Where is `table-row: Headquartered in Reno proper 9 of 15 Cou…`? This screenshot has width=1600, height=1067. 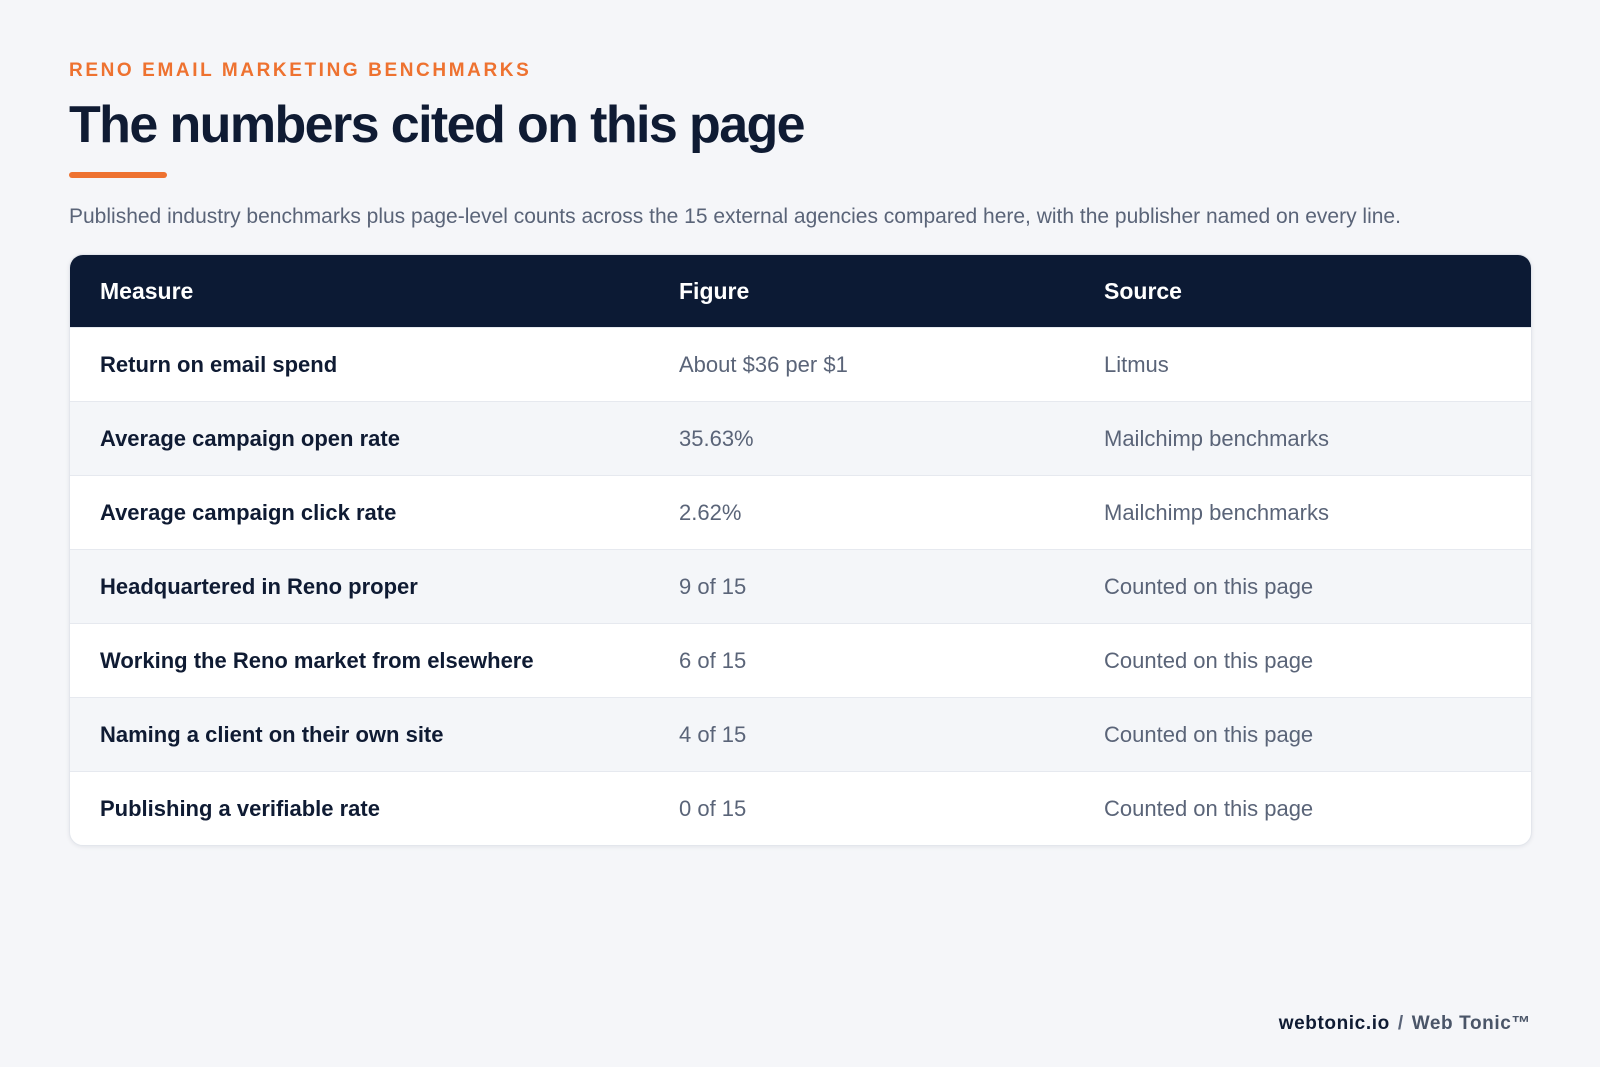 table-row: Headquartered in Reno proper 9 of 15 Cou… is located at coordinates (800, 586).